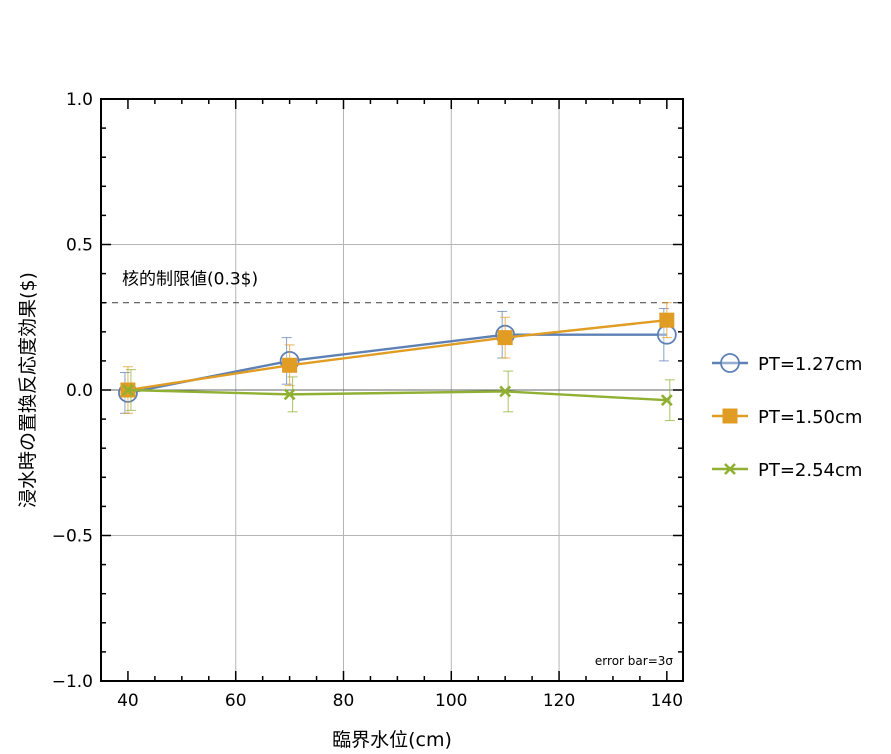  Describe the element at coordinates (451, 701) in the screenshot. I see `x-tick-label: 100` at that location.